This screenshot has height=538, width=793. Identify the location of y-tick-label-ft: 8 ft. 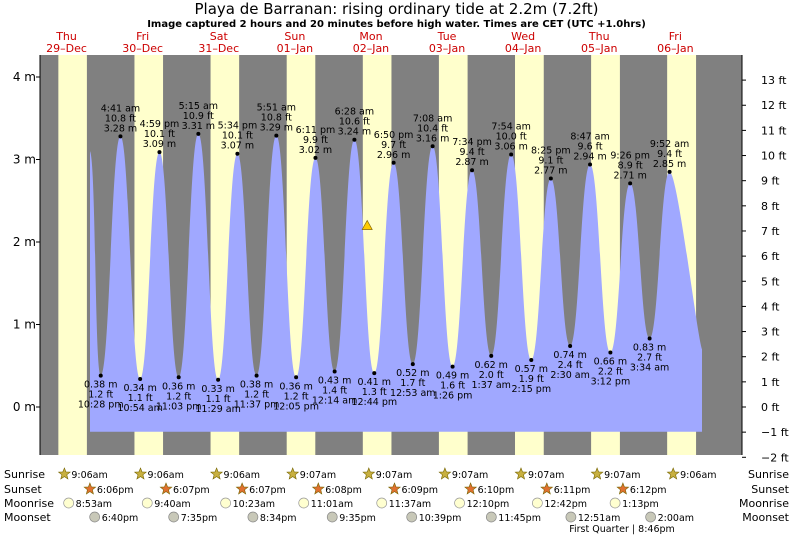
(770, 206).